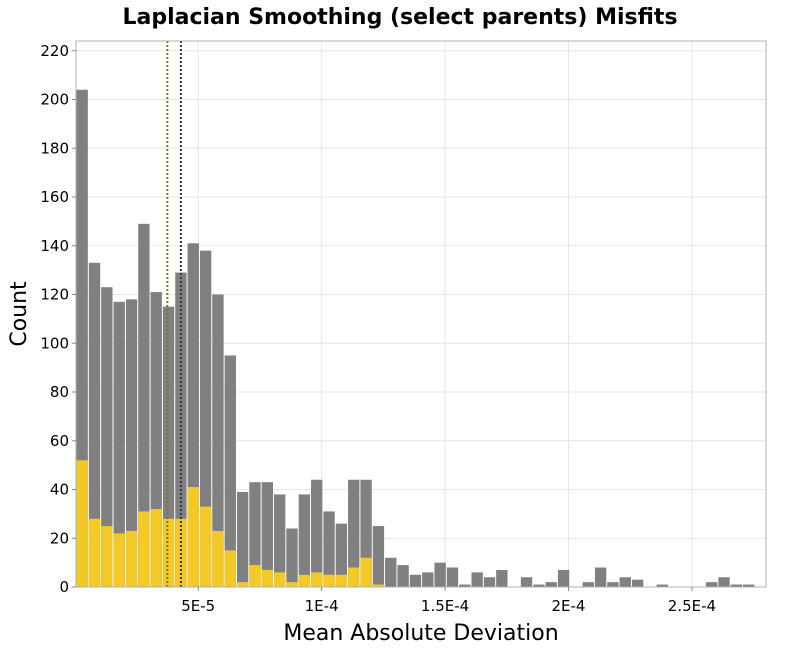 The height and width of the screenshot is (650, 800). What do you see at coordinates (54, 343) in the screenshot?
I see `y-tick-label: 100` at bounding box center [54, 343].